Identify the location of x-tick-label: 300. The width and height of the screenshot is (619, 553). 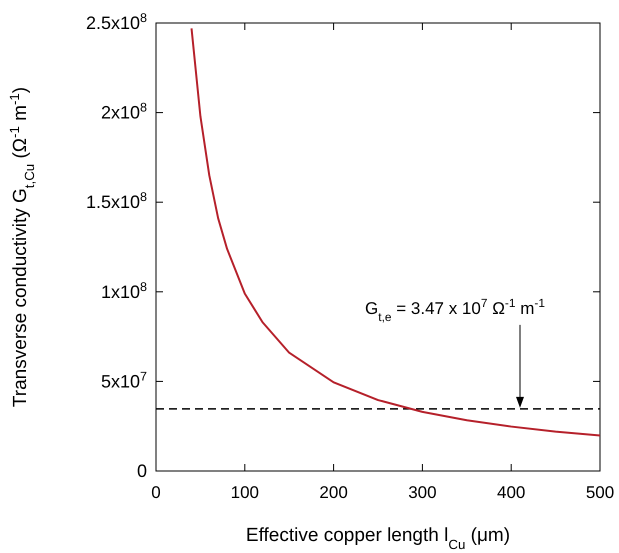
(422, 492).